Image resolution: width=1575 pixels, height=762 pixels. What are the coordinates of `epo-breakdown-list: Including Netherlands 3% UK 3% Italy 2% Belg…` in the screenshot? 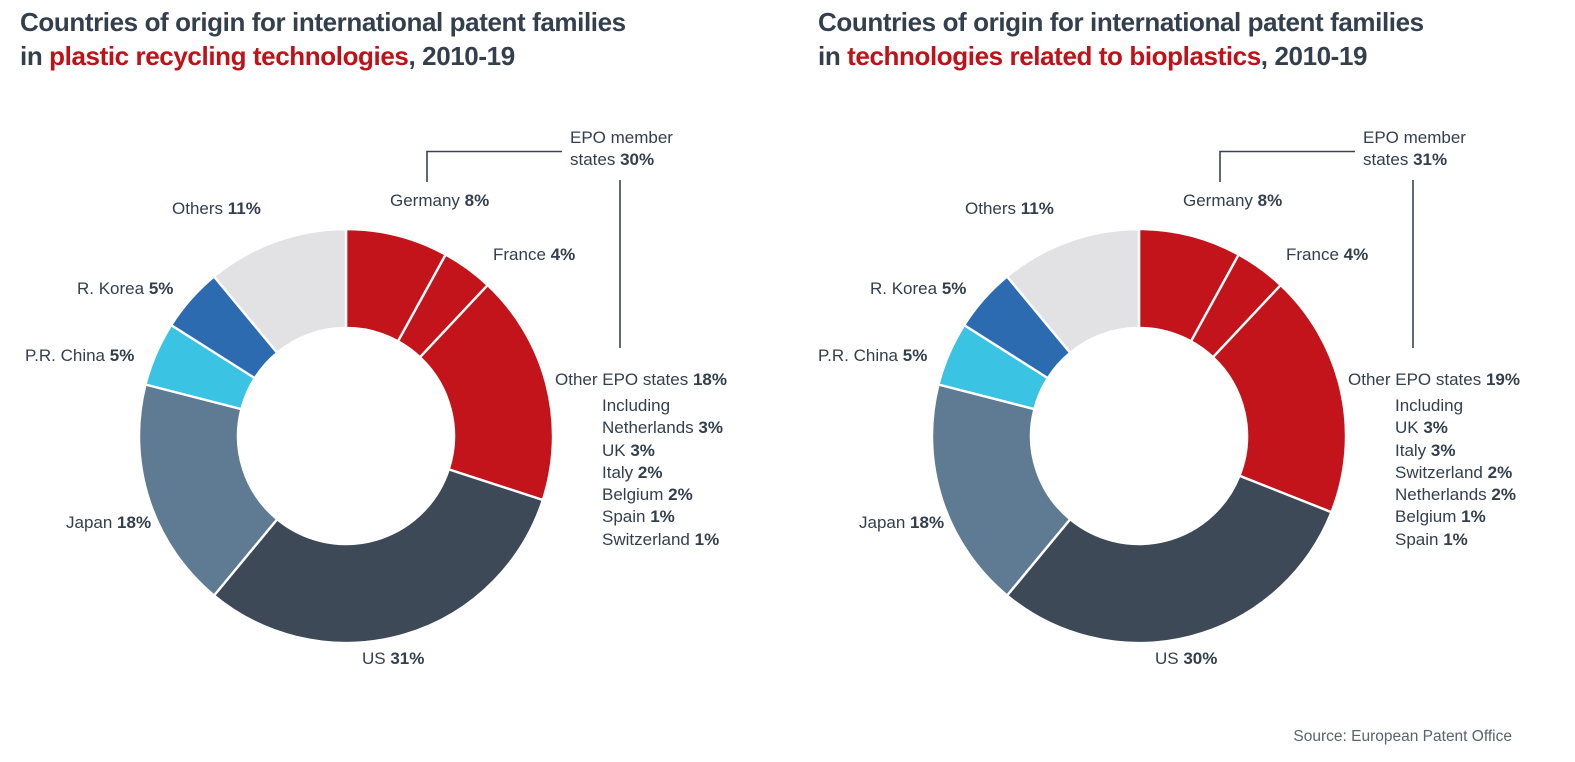 It's located at (662, 473).